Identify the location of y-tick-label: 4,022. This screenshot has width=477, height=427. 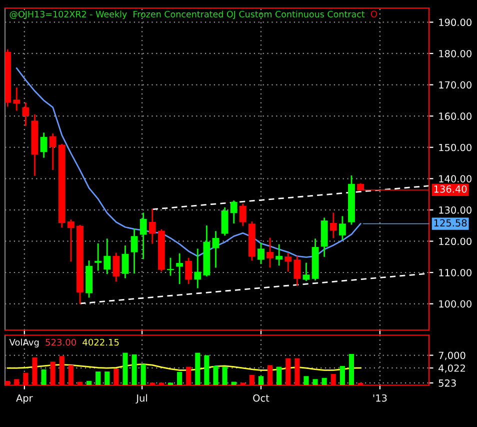
(451, 368).